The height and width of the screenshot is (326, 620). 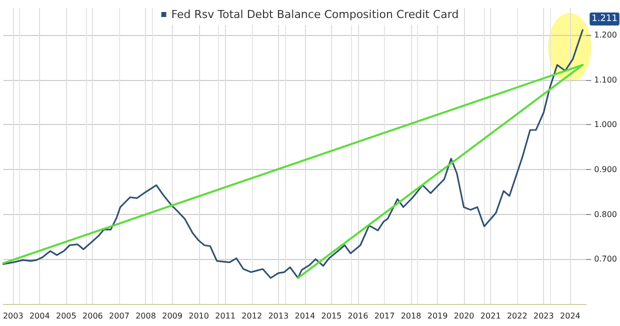 What do you see at coordinates (606, 259) in the screenshot?
I see `y-tick-label: 0.700` at bounding box center [606, 259].